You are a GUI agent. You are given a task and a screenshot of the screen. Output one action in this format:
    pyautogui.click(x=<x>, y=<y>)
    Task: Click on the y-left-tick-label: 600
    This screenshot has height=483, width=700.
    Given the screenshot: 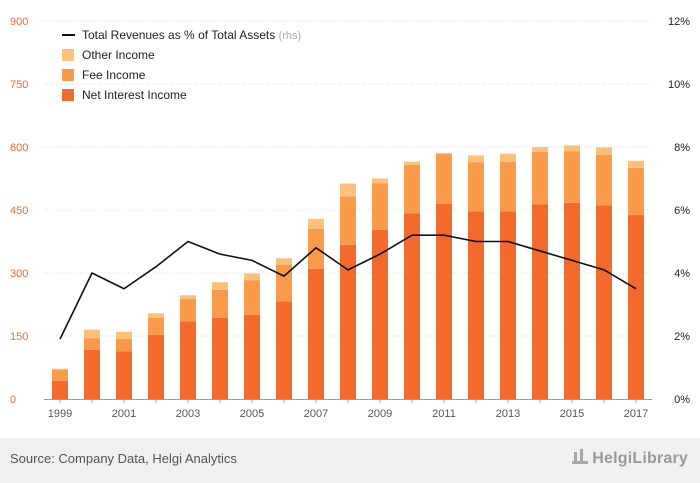 What is the action you would take?
    pyautogui.click(x=19, y=148)
    